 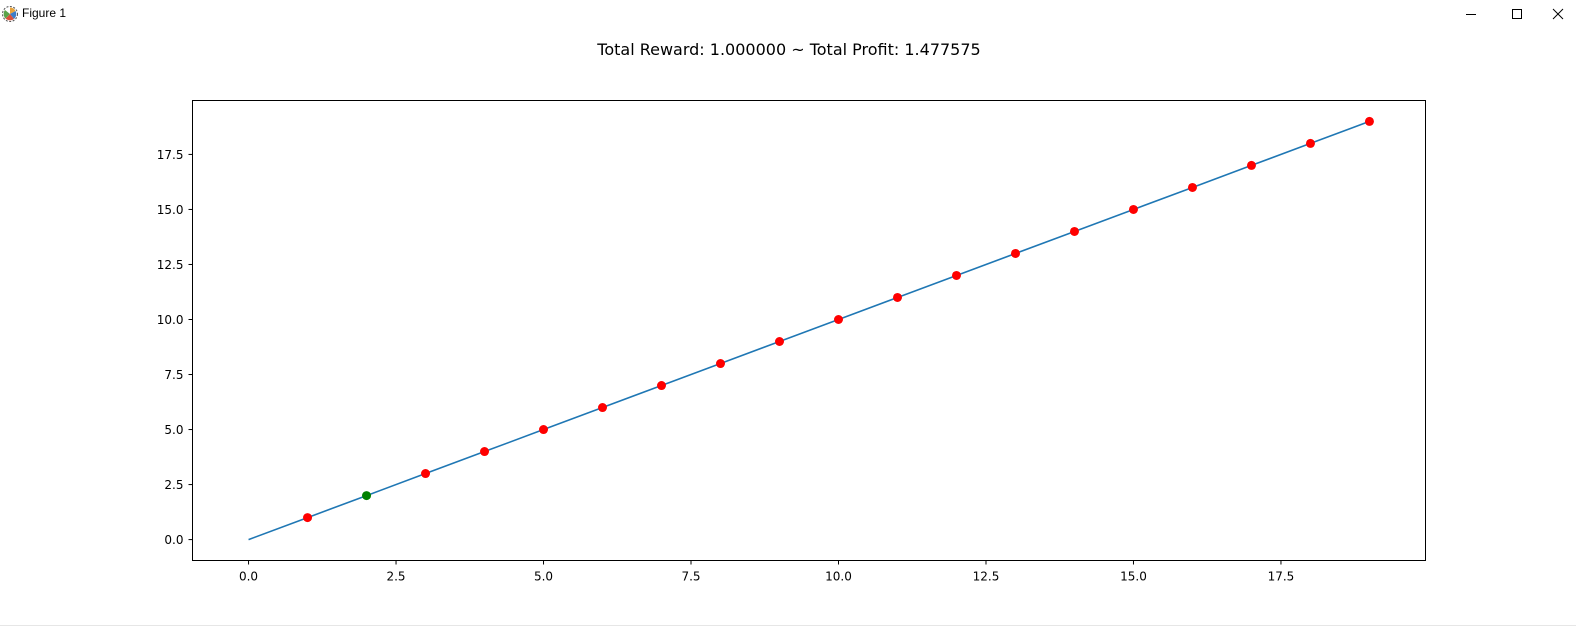 What do you see at coordinates (173, 485) in the screenshot?
I see `y-tick-label: 2.5` at bounding box center [173, 485].